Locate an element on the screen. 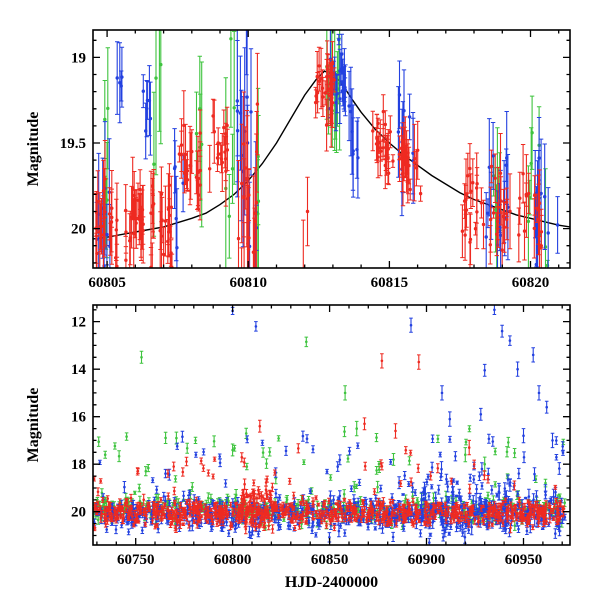 This screenshot has width=600, height=600. x-tick-label: 60750 is located at coordinates (136, 560).